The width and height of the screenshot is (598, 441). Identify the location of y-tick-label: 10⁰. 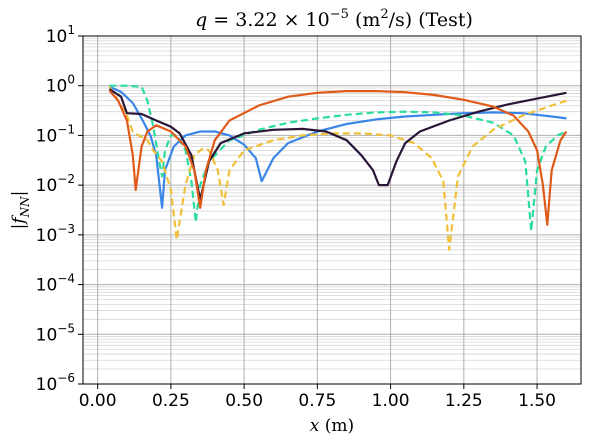
(60, 85).